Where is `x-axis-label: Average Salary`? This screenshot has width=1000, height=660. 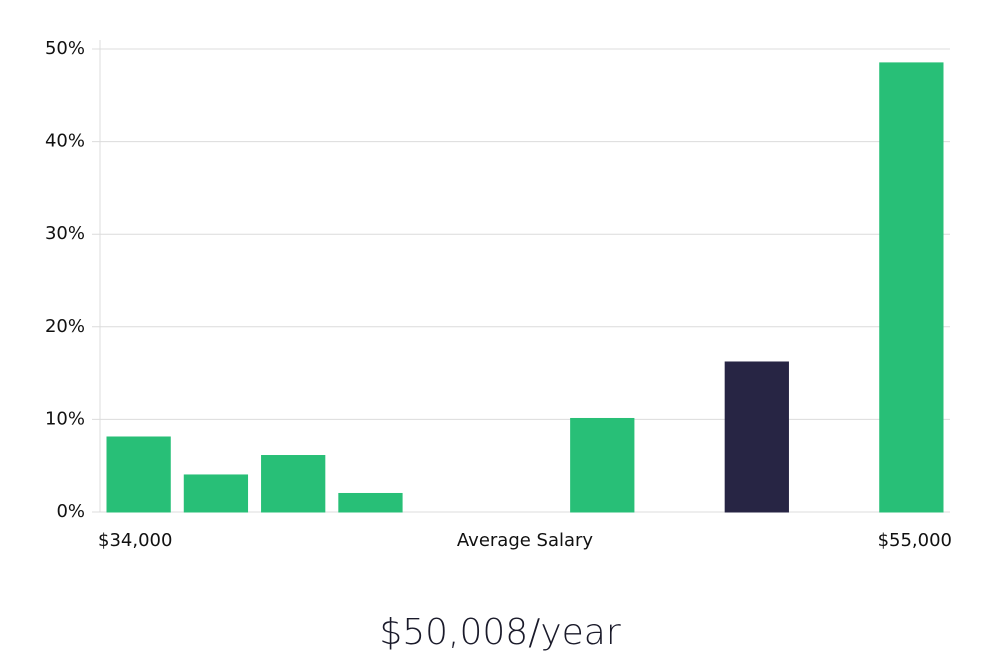
x-axis-label: Average Salary is located at coordinates (525, 540).